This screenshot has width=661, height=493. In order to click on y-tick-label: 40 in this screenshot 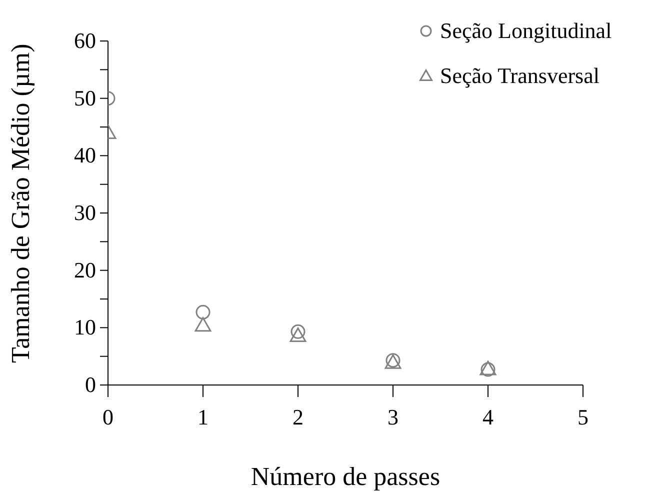, I will do `click(85, 155)`.